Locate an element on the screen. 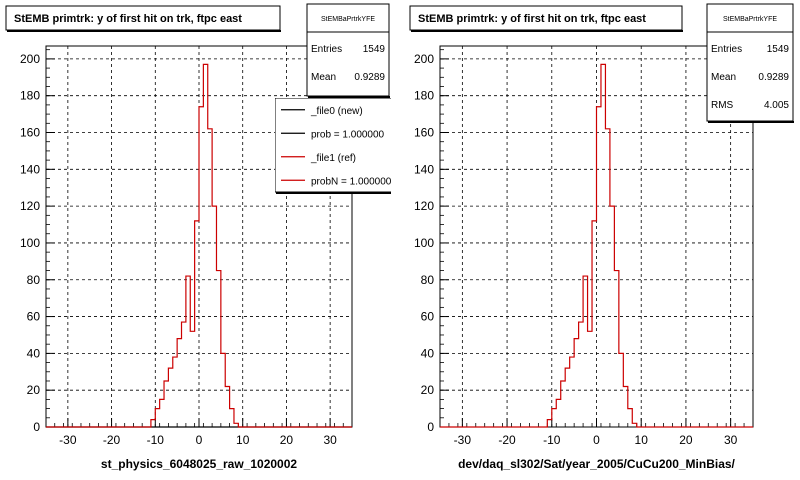 The width and height of the screenshot is (800, 480). legend-box is located at coordinates (333, 145).